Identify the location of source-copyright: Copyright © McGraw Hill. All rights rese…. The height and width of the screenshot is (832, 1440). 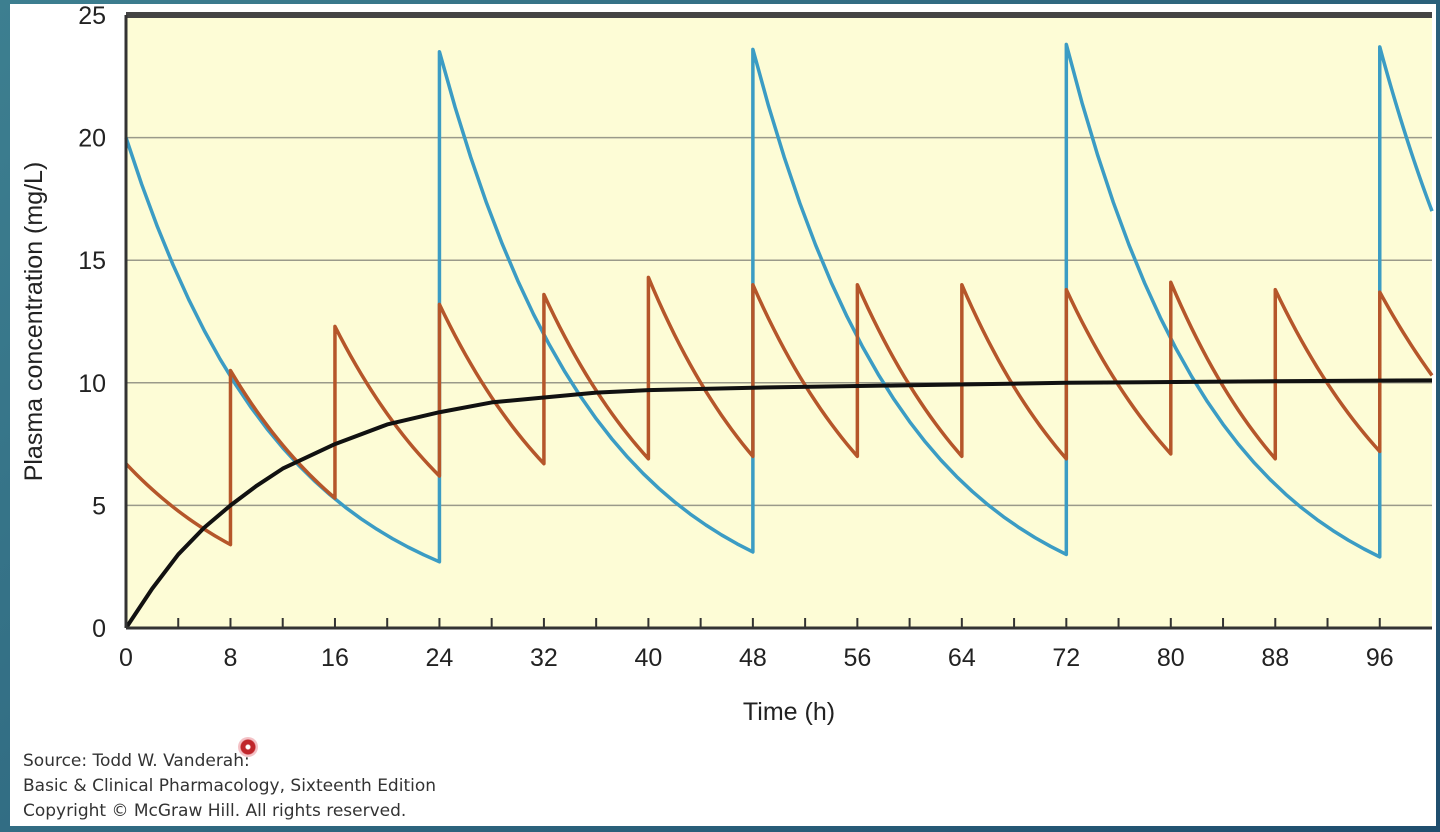
(215, 811).